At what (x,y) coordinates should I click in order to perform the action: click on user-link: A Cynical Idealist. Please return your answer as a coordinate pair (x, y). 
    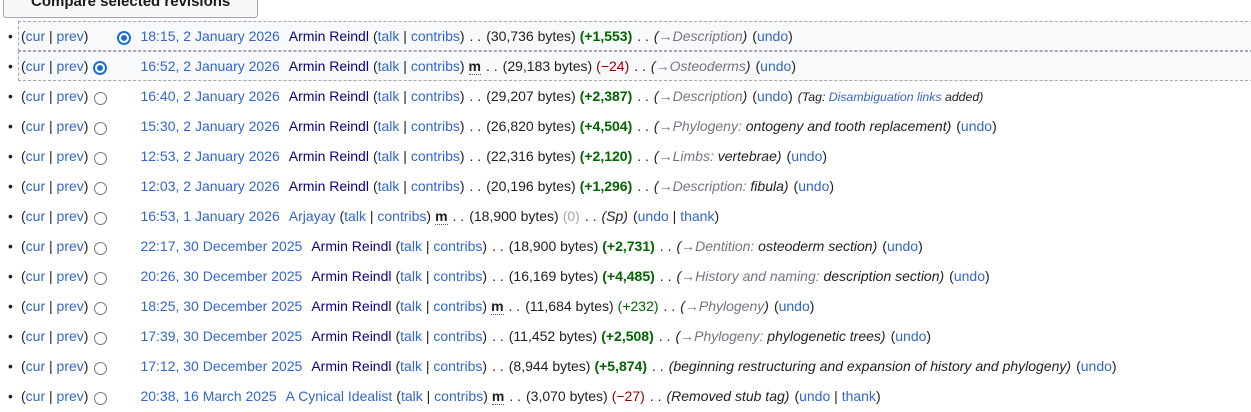
    Looking at the image, I should click on (339, 396).